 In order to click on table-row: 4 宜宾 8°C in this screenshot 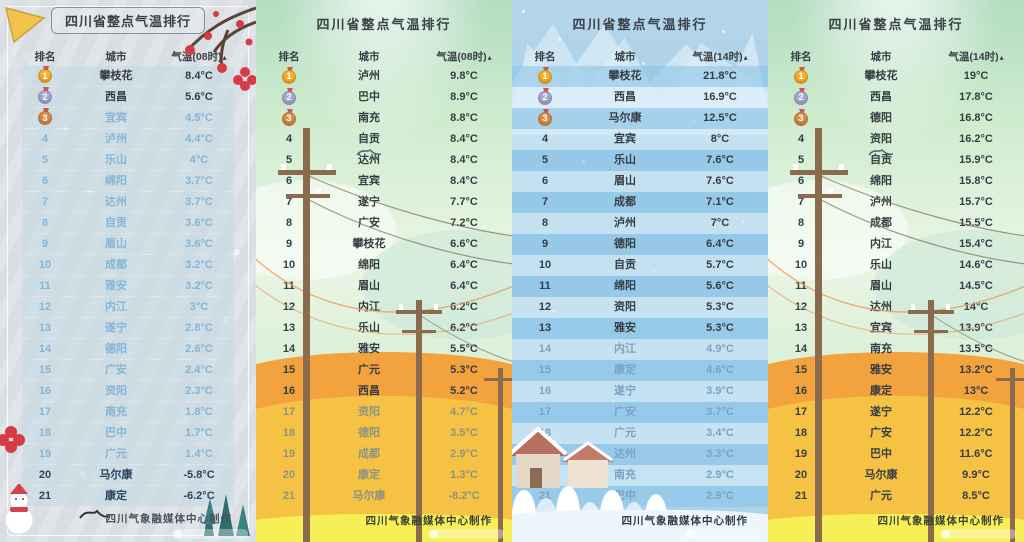, I will do `click(640, 139)`.